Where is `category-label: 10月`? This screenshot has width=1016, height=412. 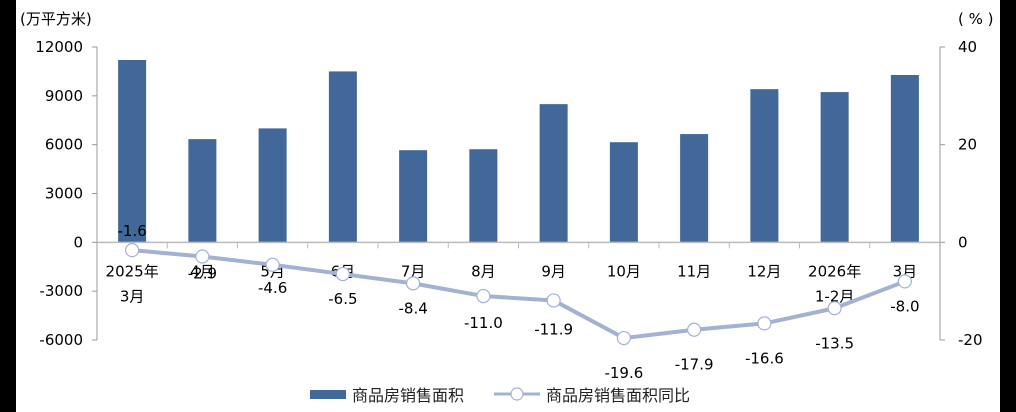 category-label: 10月 is located at coordinates (624, 271).